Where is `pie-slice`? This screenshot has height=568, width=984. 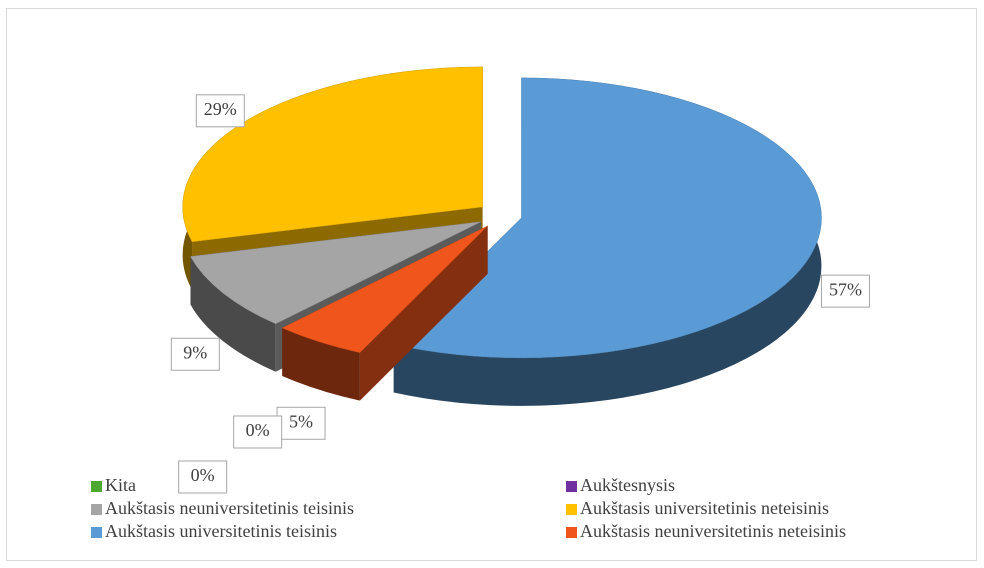
pie-slice is located at coordinates (384, 313).